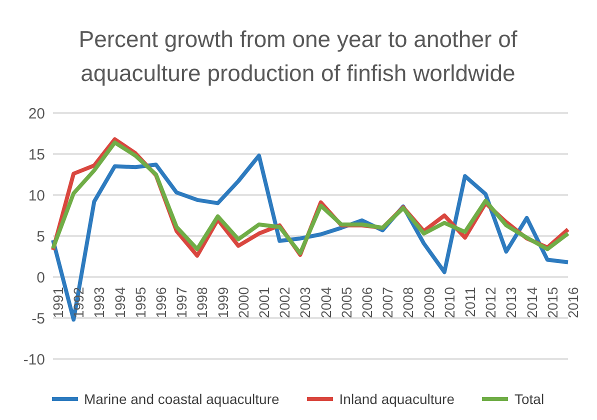  I want to click on y-tick-label: 5, so click(40, 237).